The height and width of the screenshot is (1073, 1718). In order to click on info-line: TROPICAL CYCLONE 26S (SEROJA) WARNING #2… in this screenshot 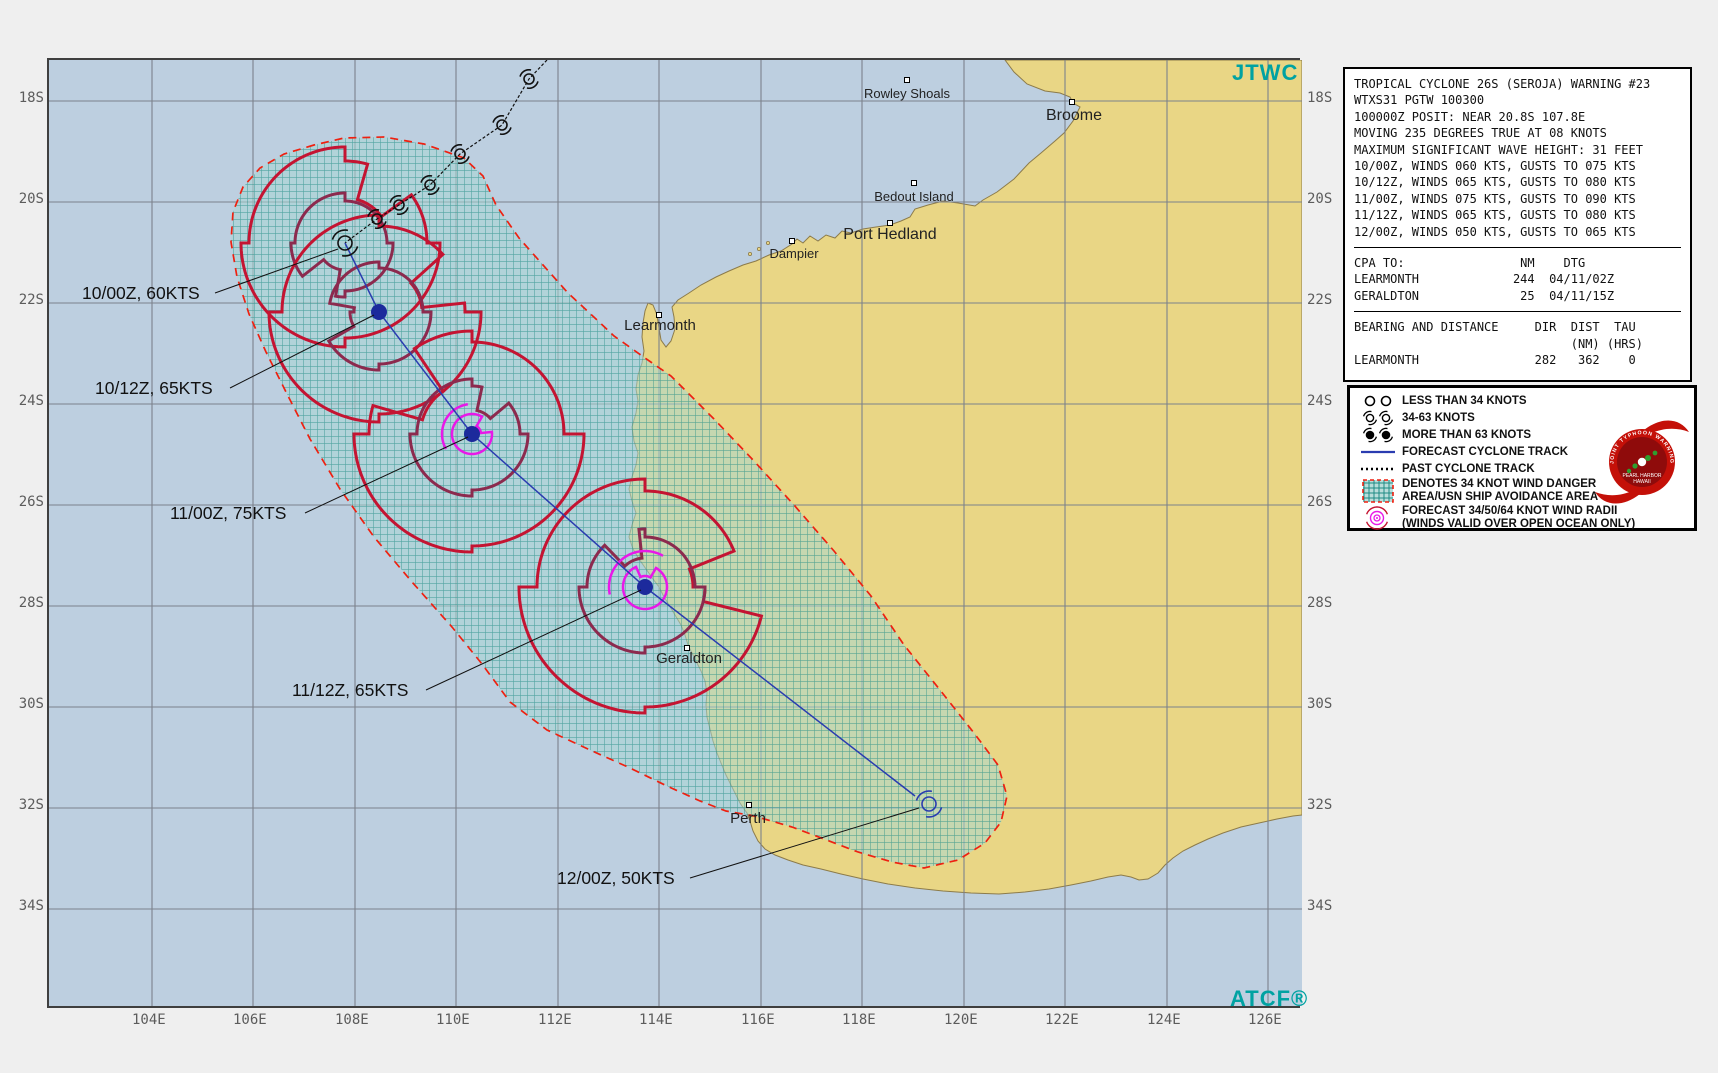, I will do `click(1502, 84)`.